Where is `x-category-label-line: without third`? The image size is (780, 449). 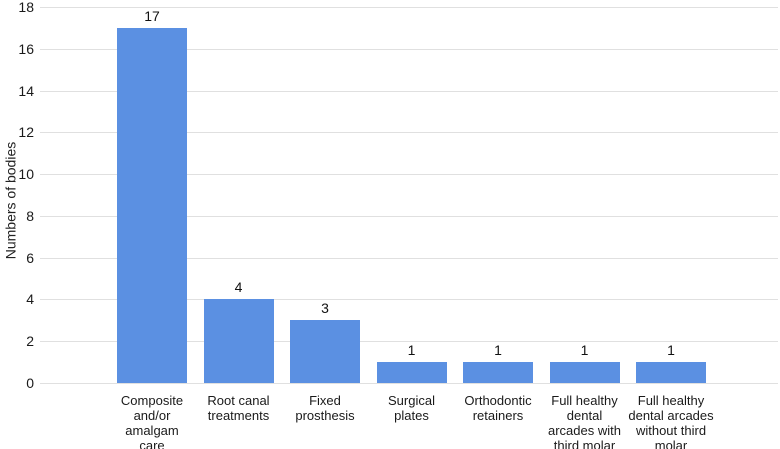 x-category-label-line: without third is located at coordinates (671, 430).